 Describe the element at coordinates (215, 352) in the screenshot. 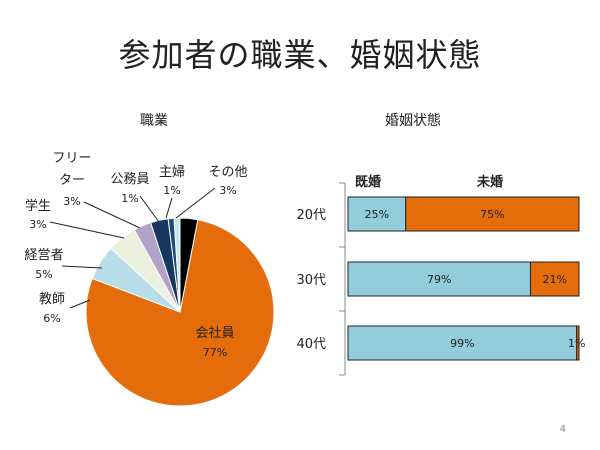

I see `pie-label-value-0: 77%` at that location.